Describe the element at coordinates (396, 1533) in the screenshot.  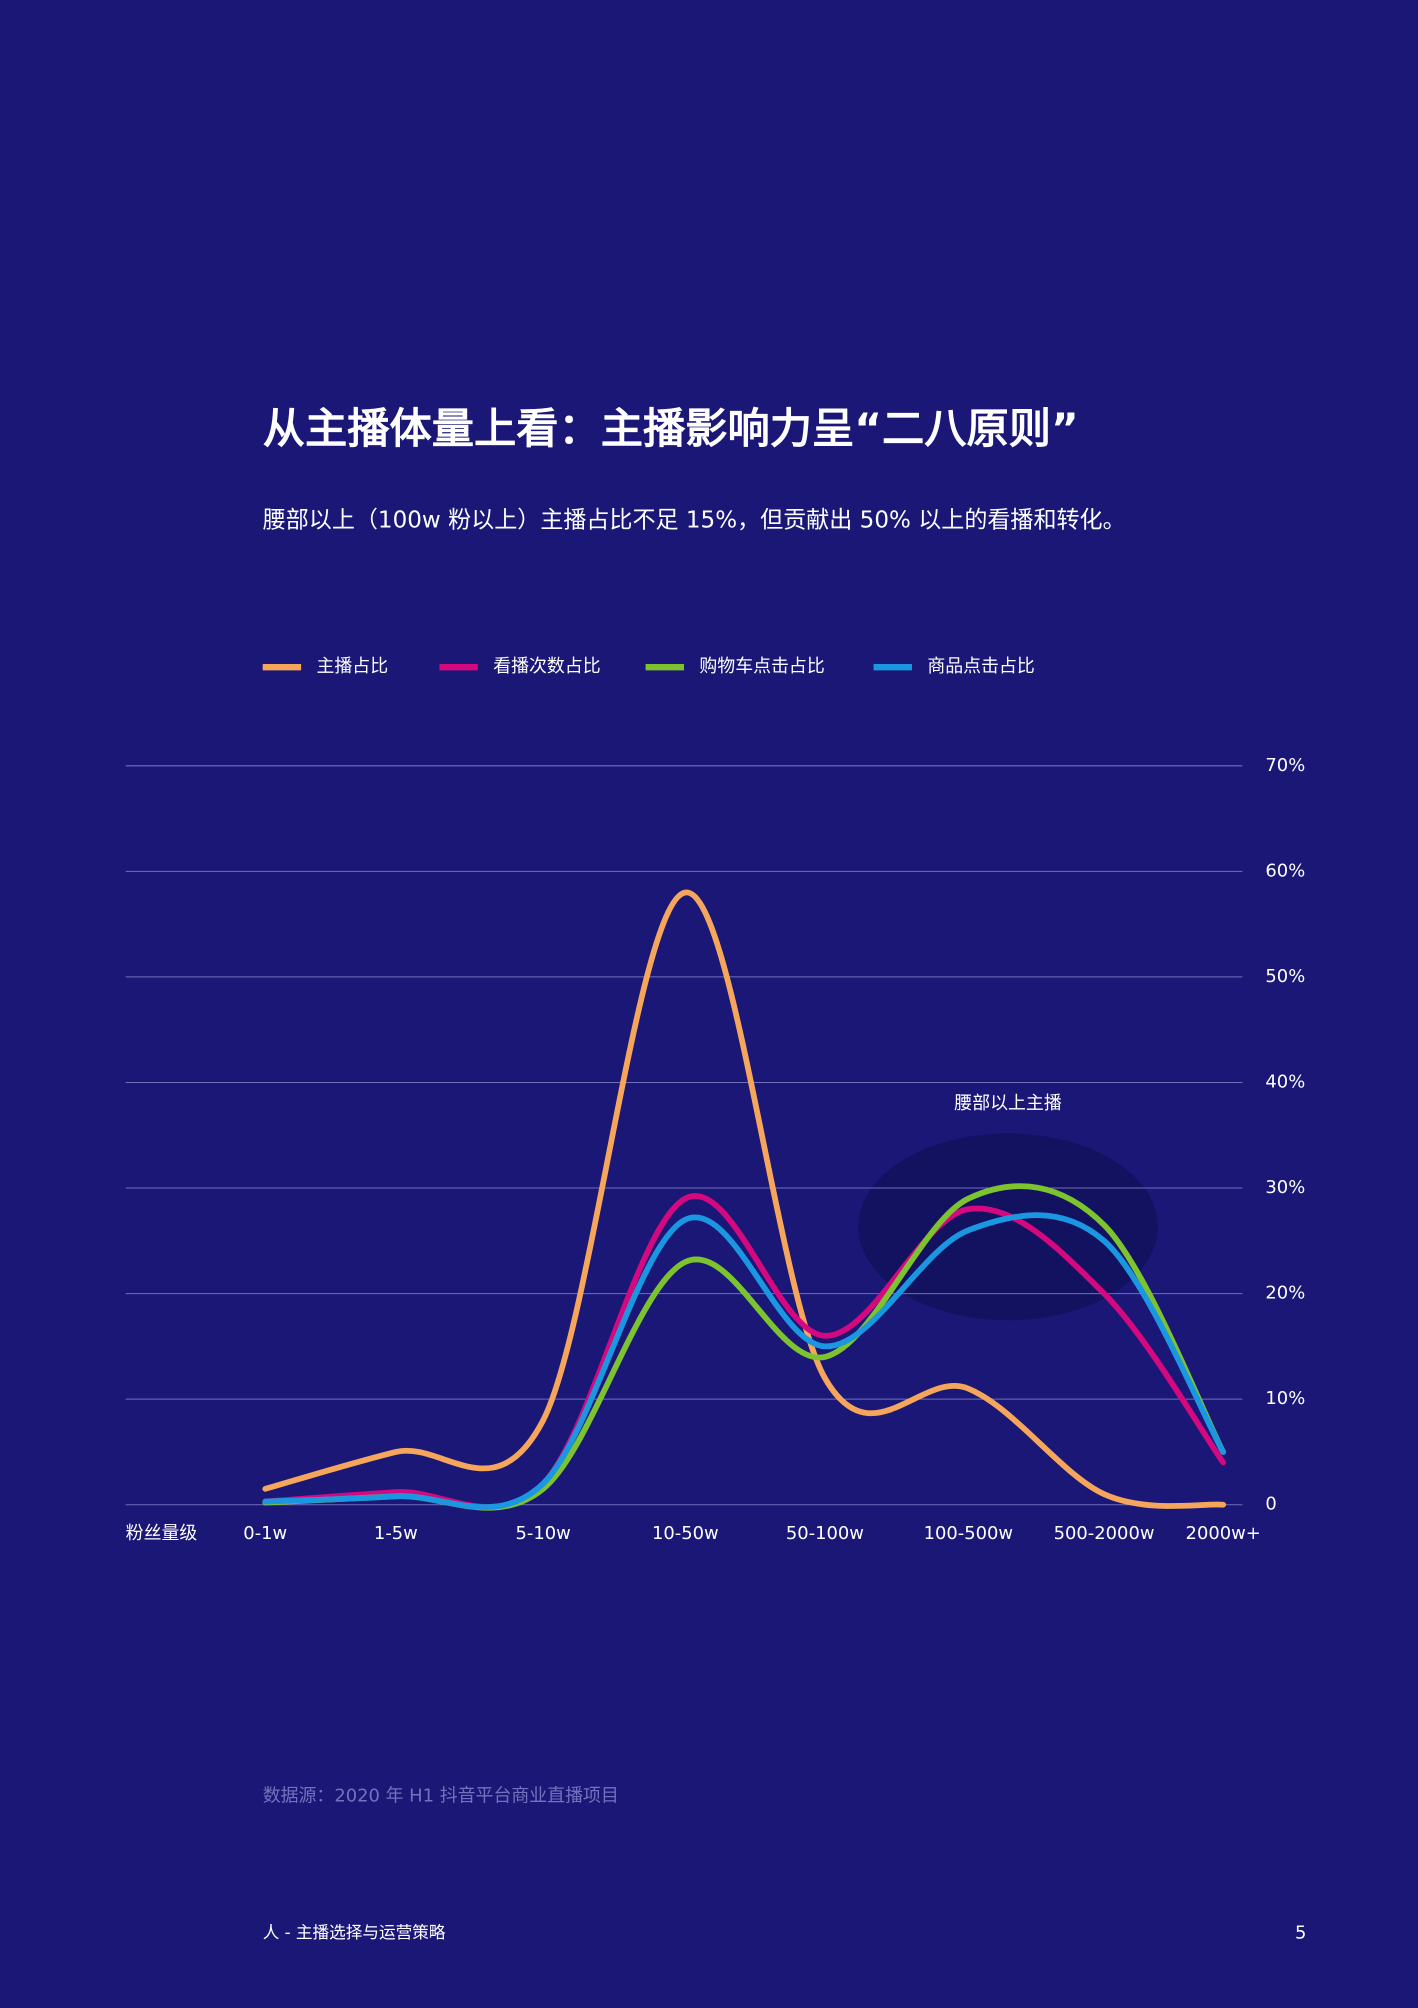
I see `x-tick-label: 1-5w` at that location.